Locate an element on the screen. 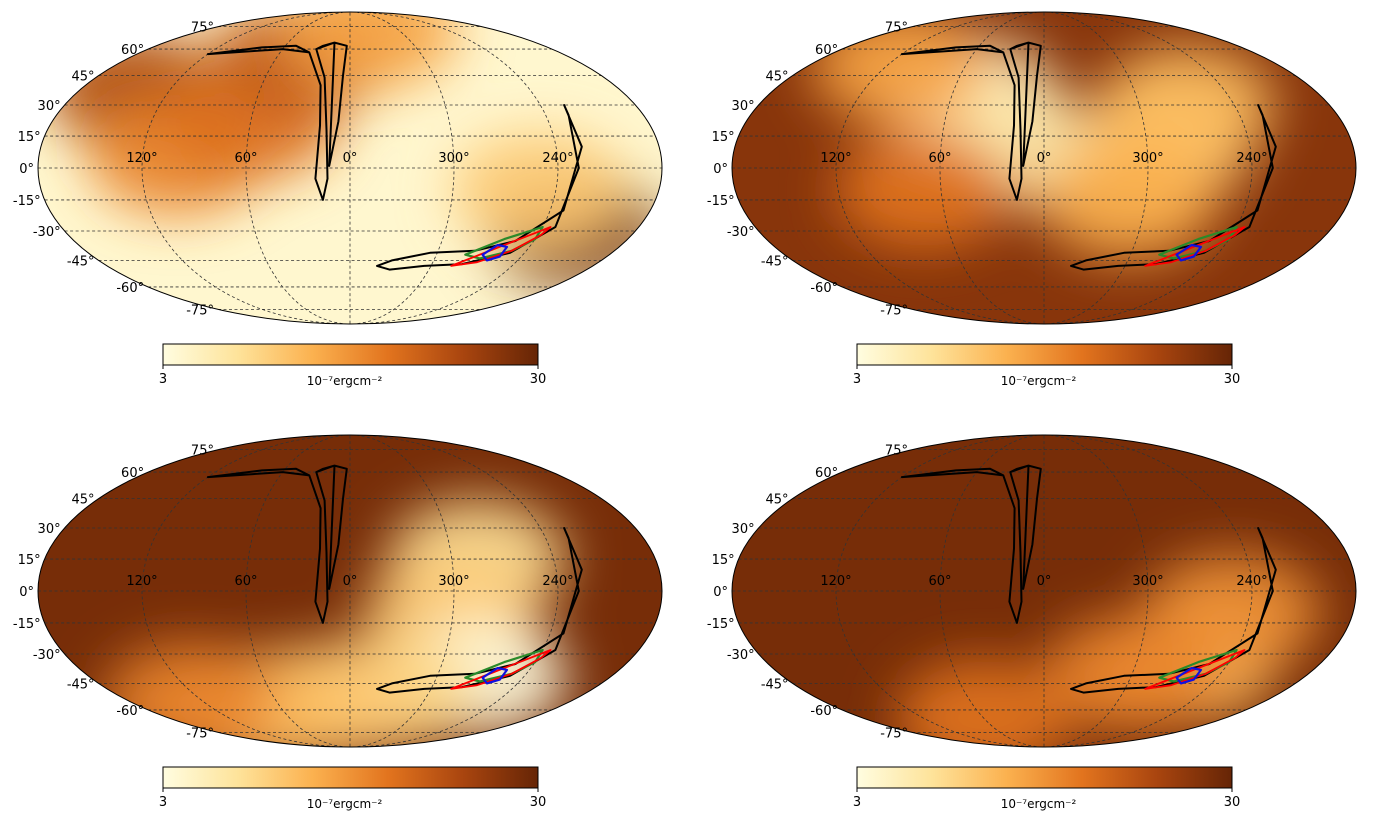  map-blobs is located at coordinates (1043, 135).